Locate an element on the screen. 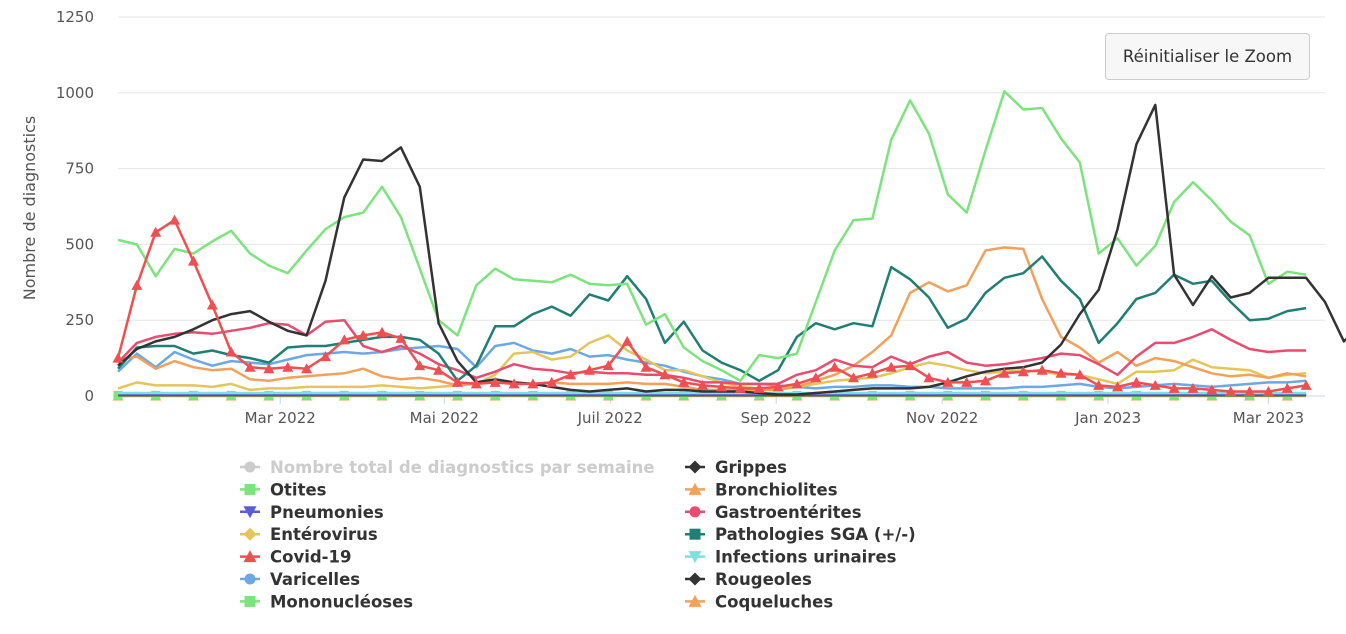 The height and width of the screenshot is (634, 1346). legend-item-pathologies-sga: Pathologies SGA (+/-) is located at coordinates (800, 534).